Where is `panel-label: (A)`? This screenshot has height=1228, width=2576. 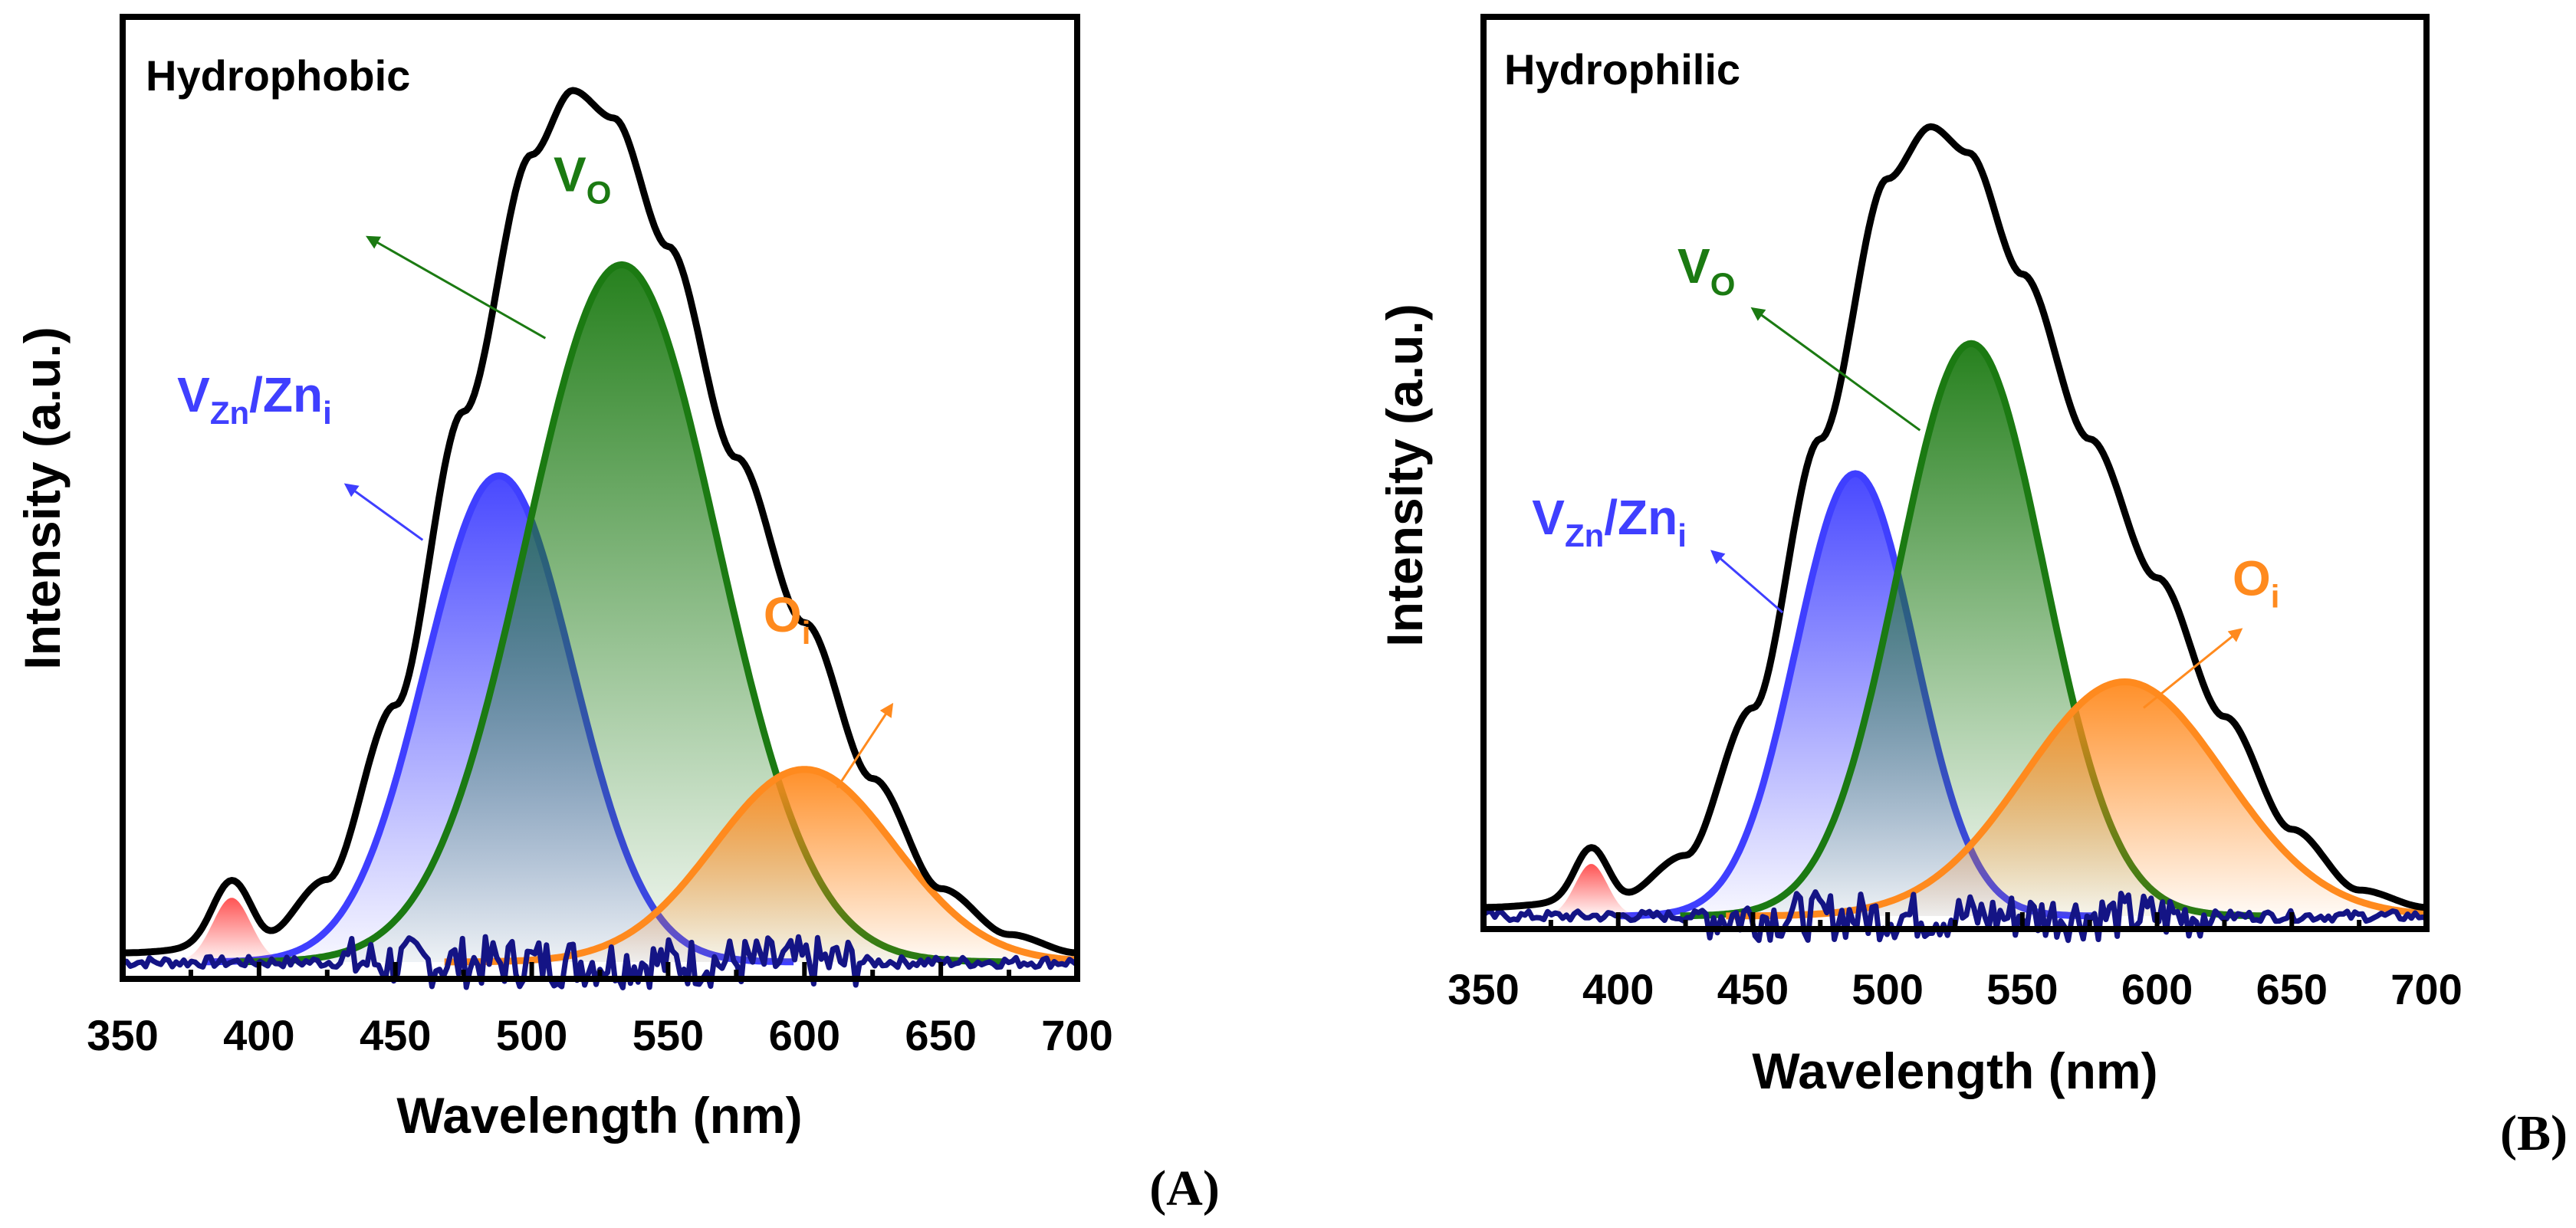 panel-label: (A) is located at coordinates (1184, 1189).